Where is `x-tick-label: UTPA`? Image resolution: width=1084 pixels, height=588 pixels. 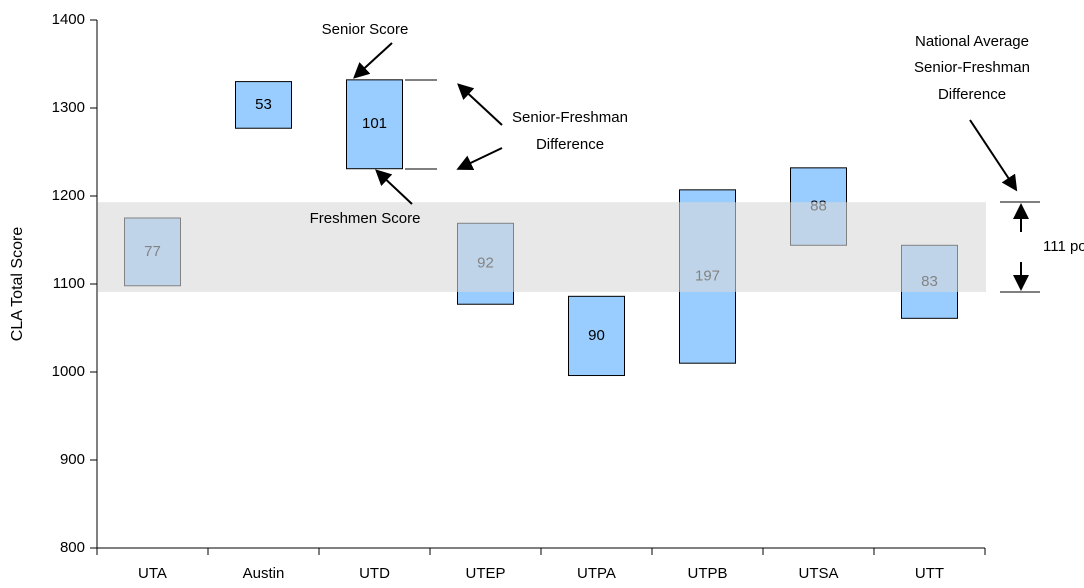
x-tick-label: UTPA is located at coordinates (596, 573).